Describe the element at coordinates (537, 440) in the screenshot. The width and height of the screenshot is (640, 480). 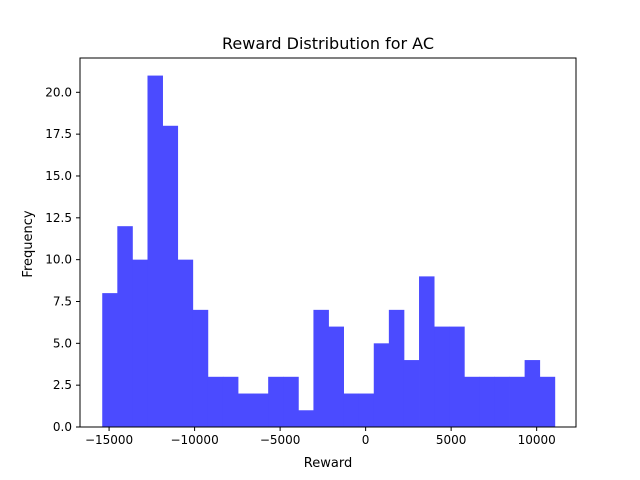
I see `x-tick-label: 10000` at that location.